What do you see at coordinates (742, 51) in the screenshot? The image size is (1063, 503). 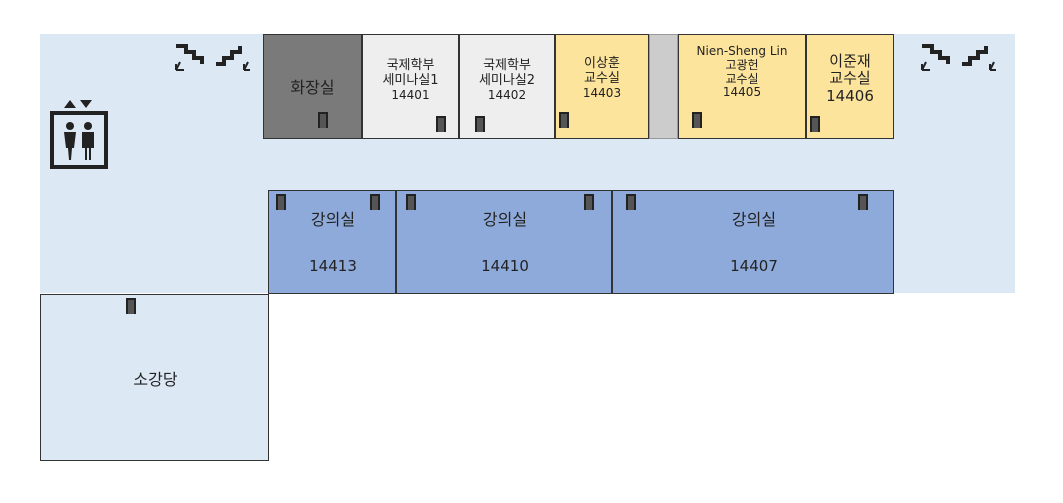 I see `room-label: Nien-Sheng Lin` at bounding box center [742, 51].